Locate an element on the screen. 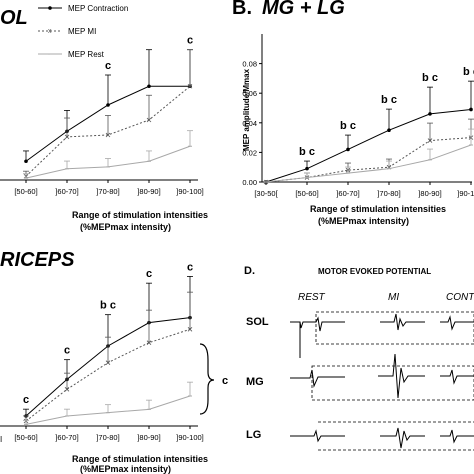 The height and width of the screenshot is (474, 474). panel-c-bracket is located at coordinates (207, 379).